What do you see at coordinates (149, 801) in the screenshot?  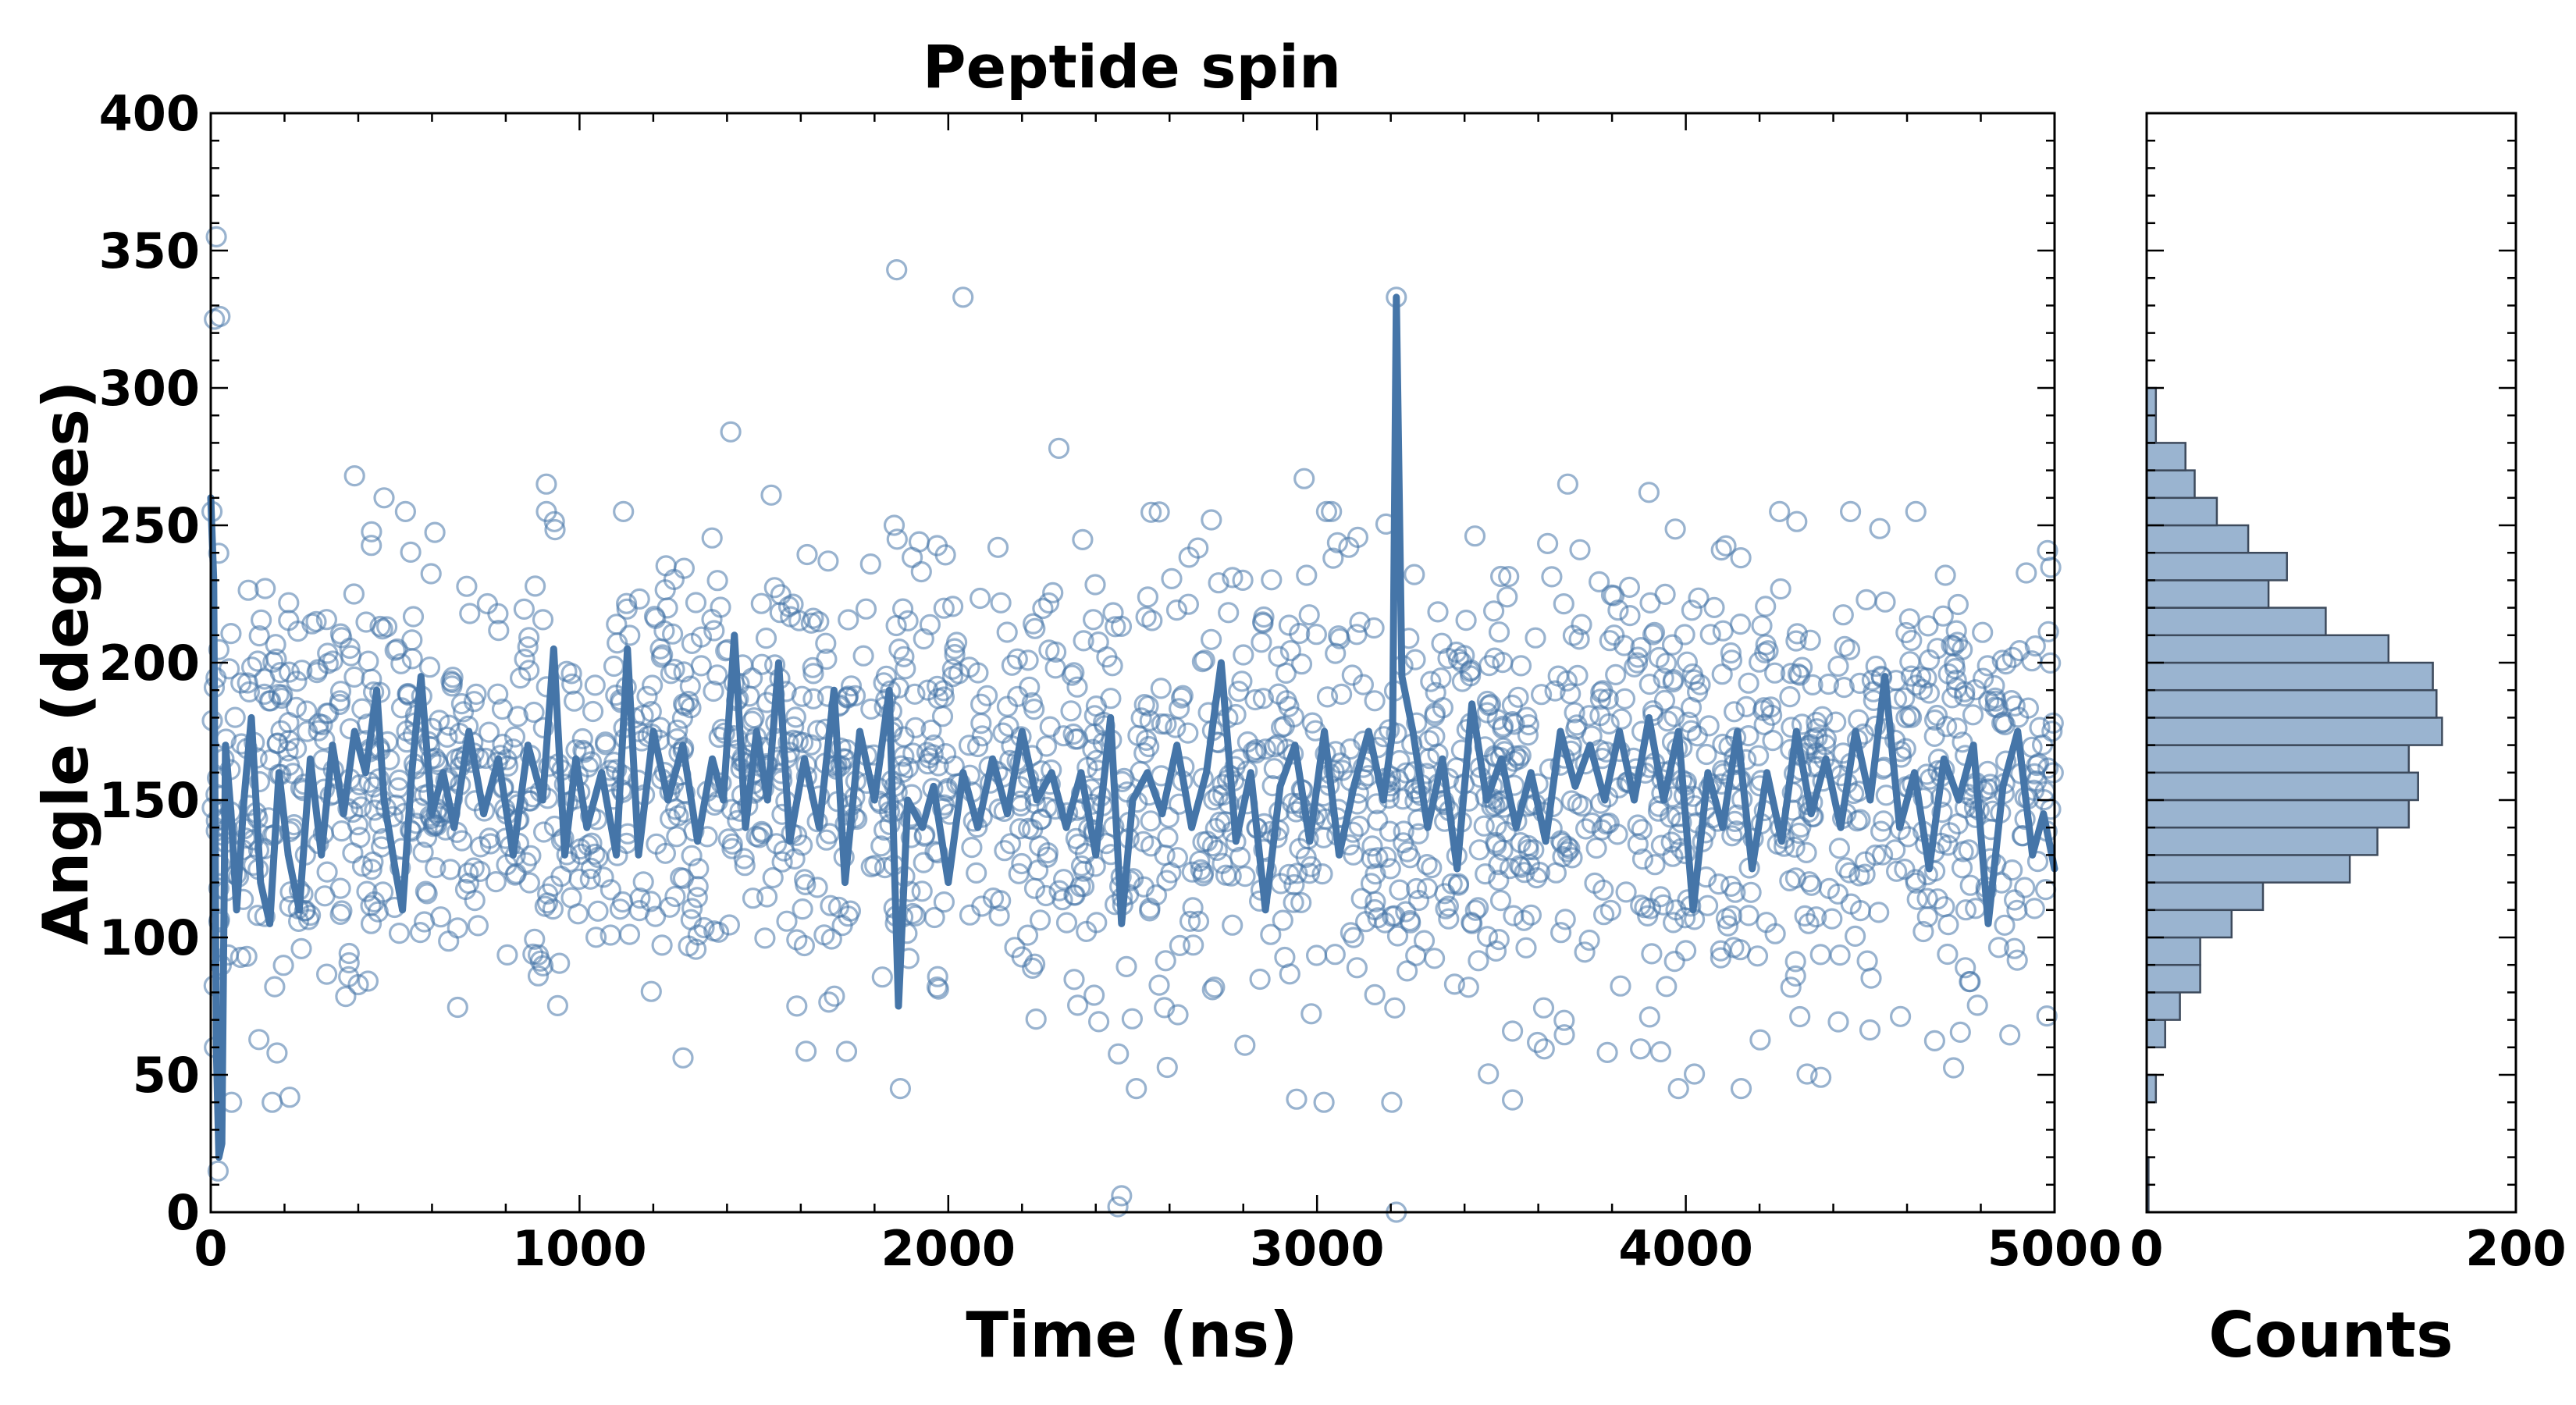 I see `y-tick-label: 150` at bounding box center [149, 801].